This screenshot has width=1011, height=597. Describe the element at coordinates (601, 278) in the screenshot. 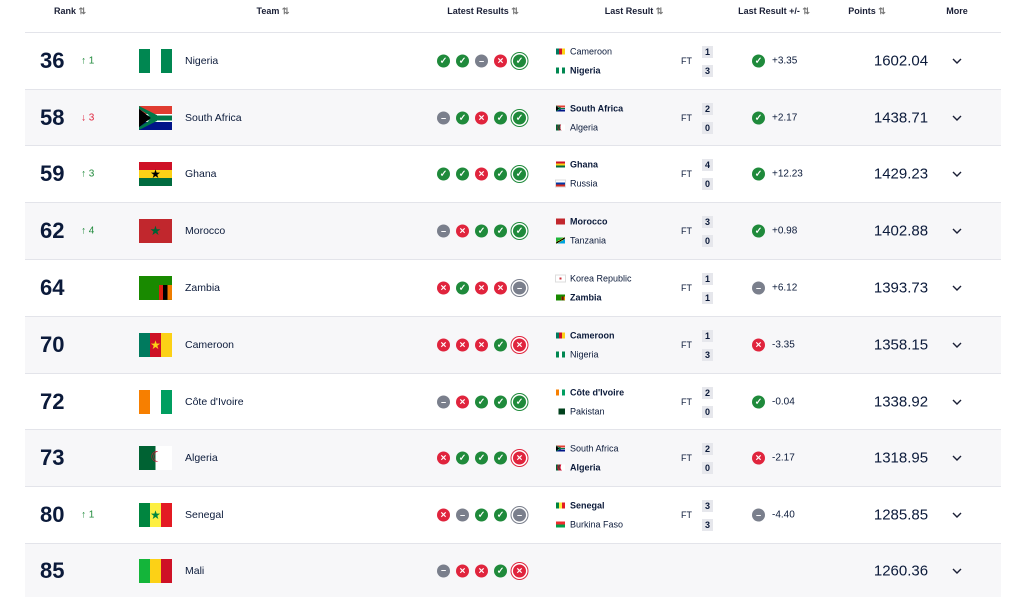

I see `home-team: Korea Republic` at that location.